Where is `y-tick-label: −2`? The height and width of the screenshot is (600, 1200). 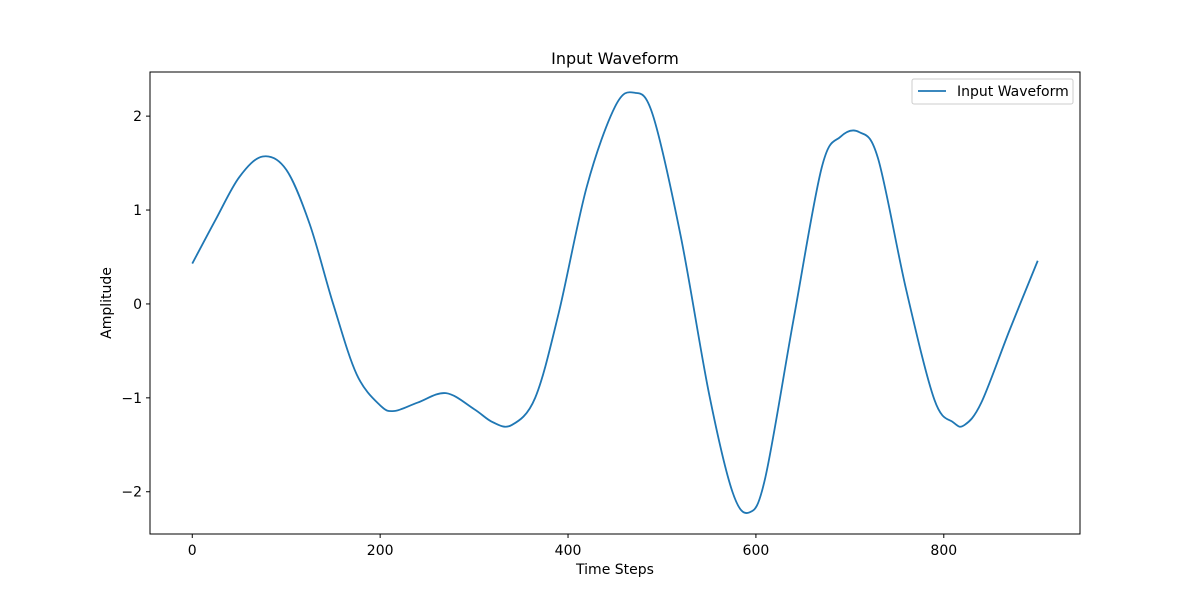 y-tick-label: −2 is located at coordinates (131, 493).